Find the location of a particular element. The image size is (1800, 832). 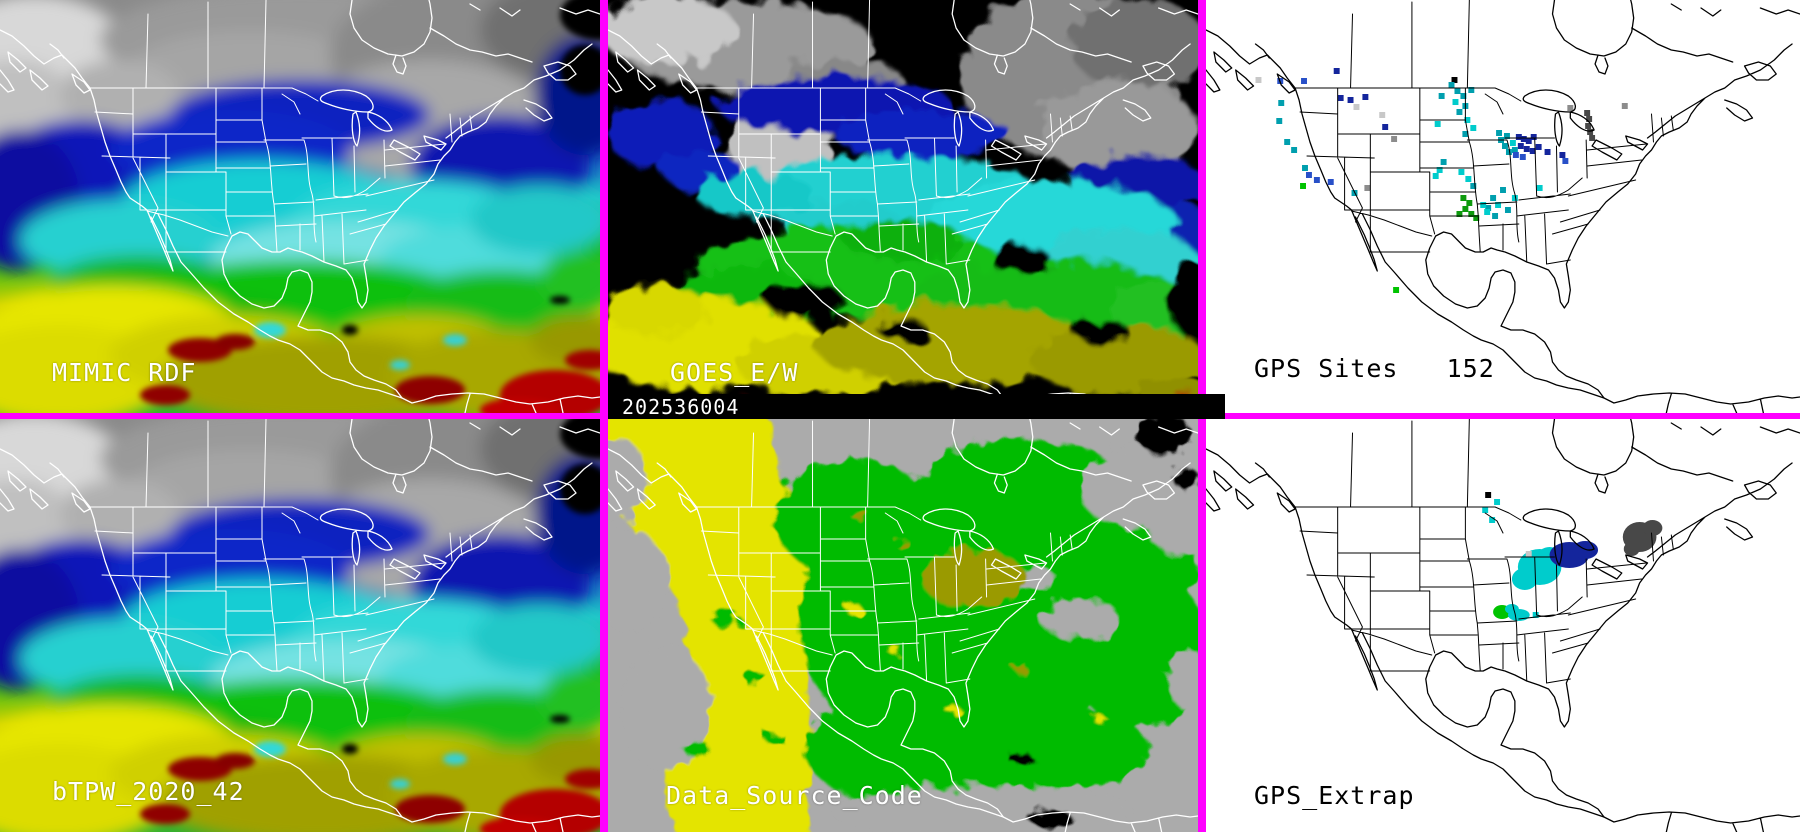

timestamp-bar: 202536004 is located at coordinates (916, 406).